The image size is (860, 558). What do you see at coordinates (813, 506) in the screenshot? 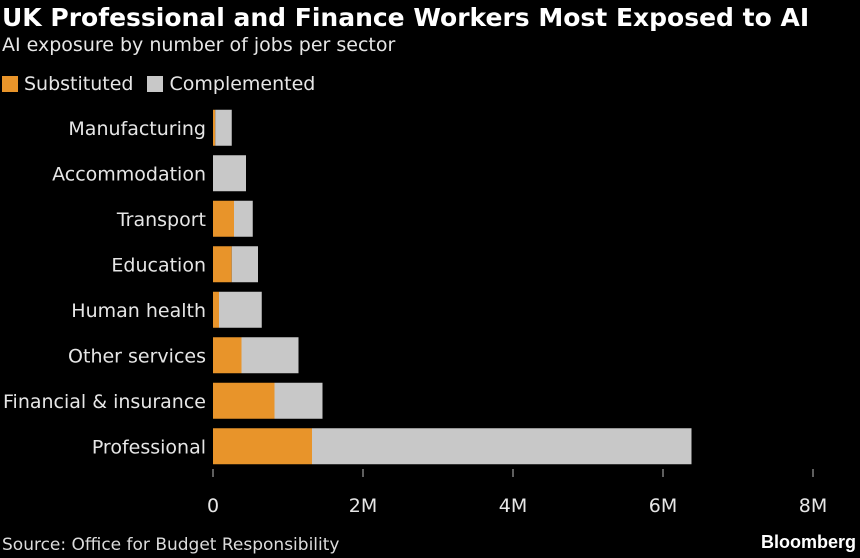
I see `x-tick-label: 8M` at bounding box center [813, 506].